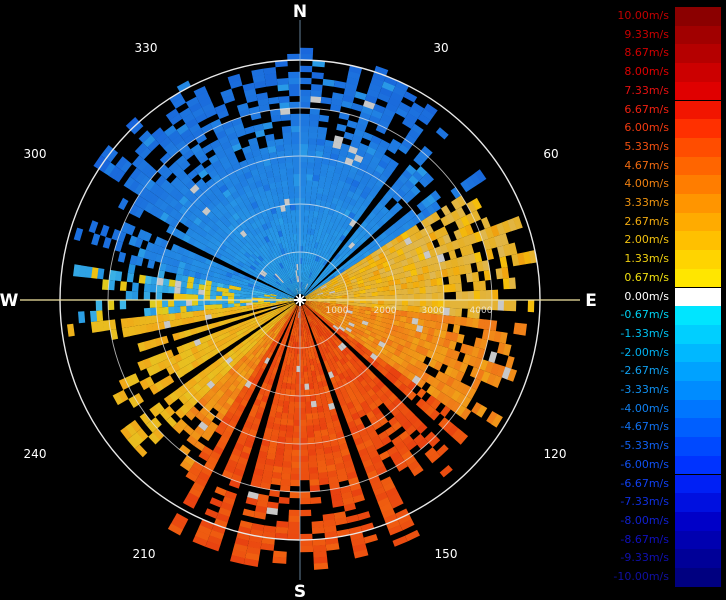 The width and height of the screenshot is (726, 600). What do you see at coordinates (644, 333) in the screenshot?
I see `legend-label: -1.33m/s` at bounding box center [644, 333].